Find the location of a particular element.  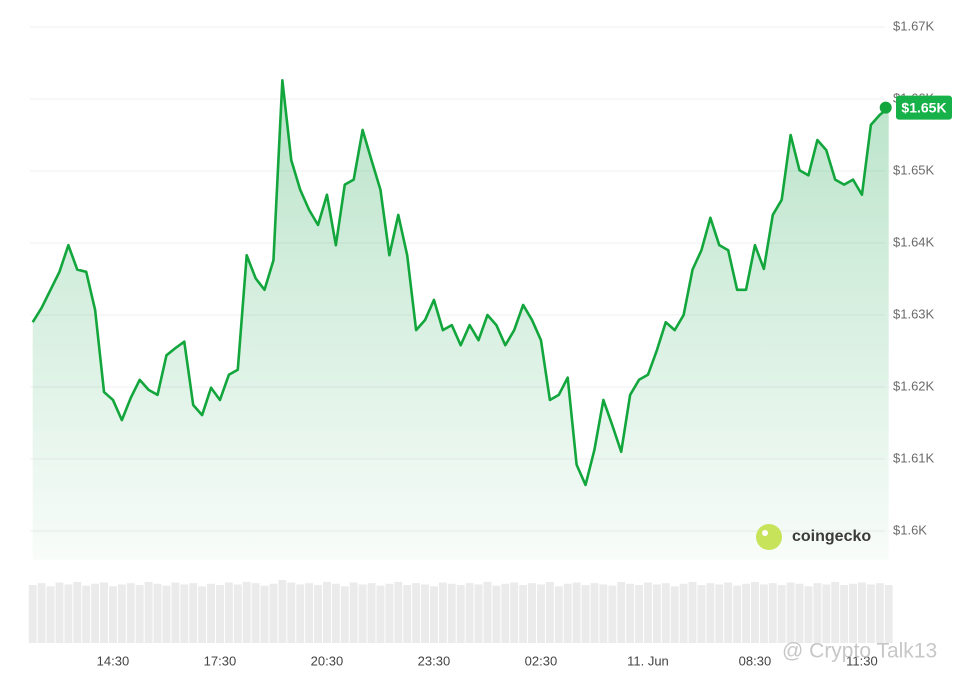

brand-name: coingecko is located at coordinates (831, 536).